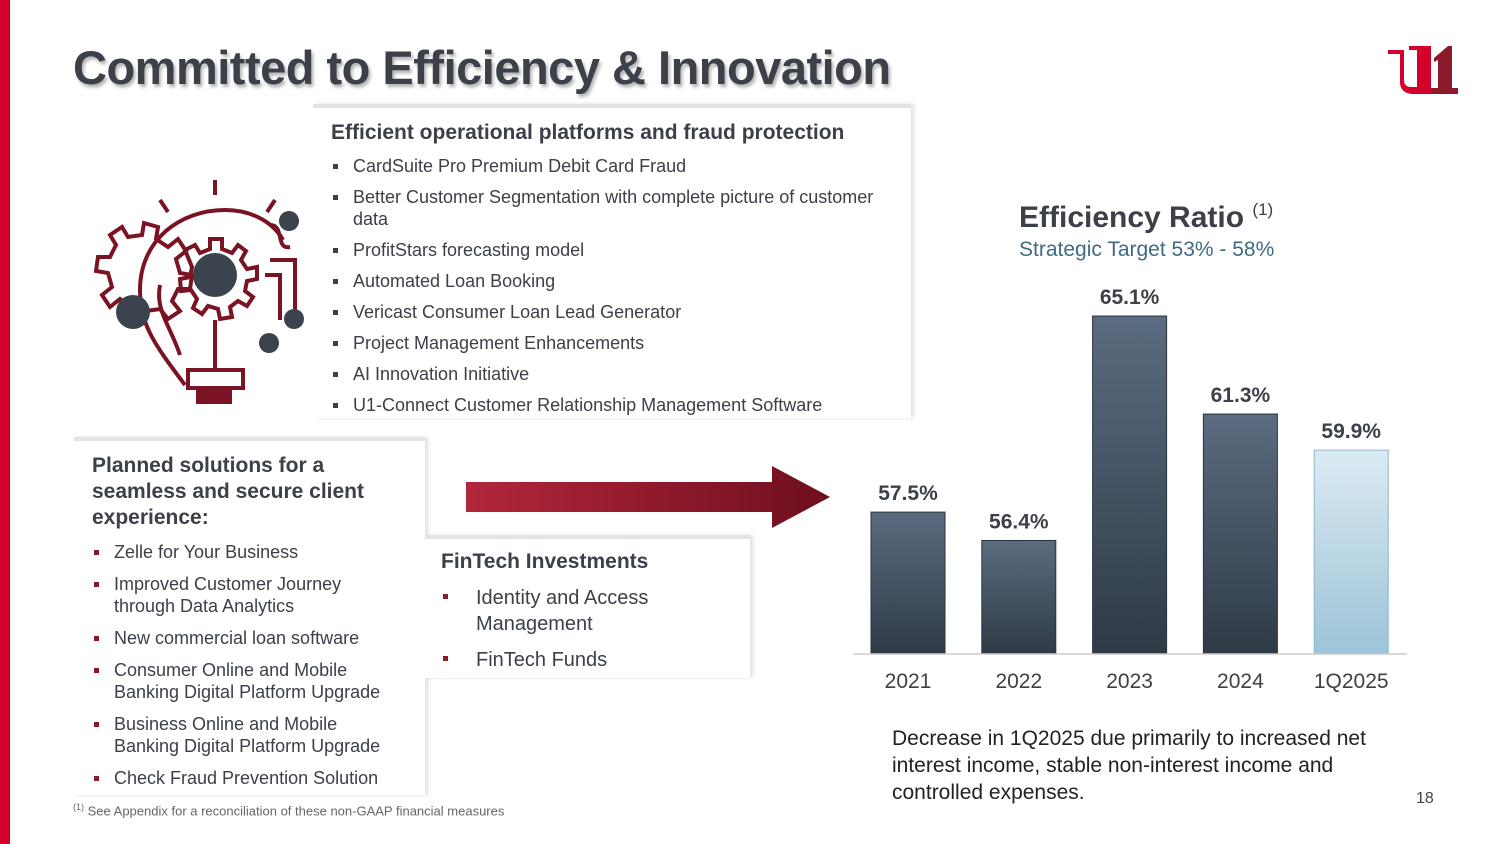 This screenshot has height=844, width=1500. Describe the element at coordinates (249, 552) in the screenshot. I see `list-item: Zelle for Your Business` at that location.